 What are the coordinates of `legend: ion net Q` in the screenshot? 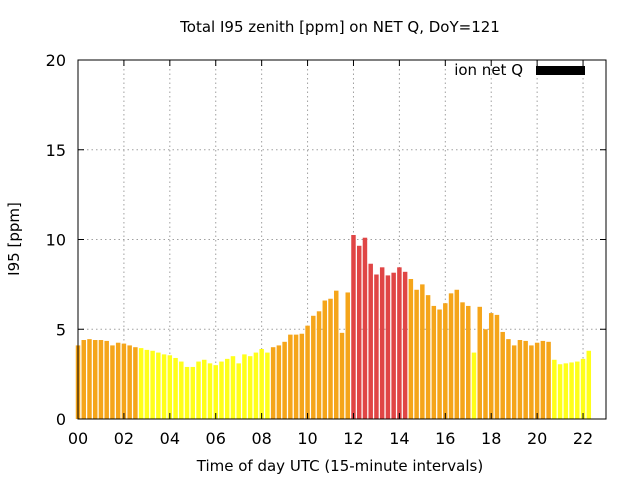 It's located at (519, 70).